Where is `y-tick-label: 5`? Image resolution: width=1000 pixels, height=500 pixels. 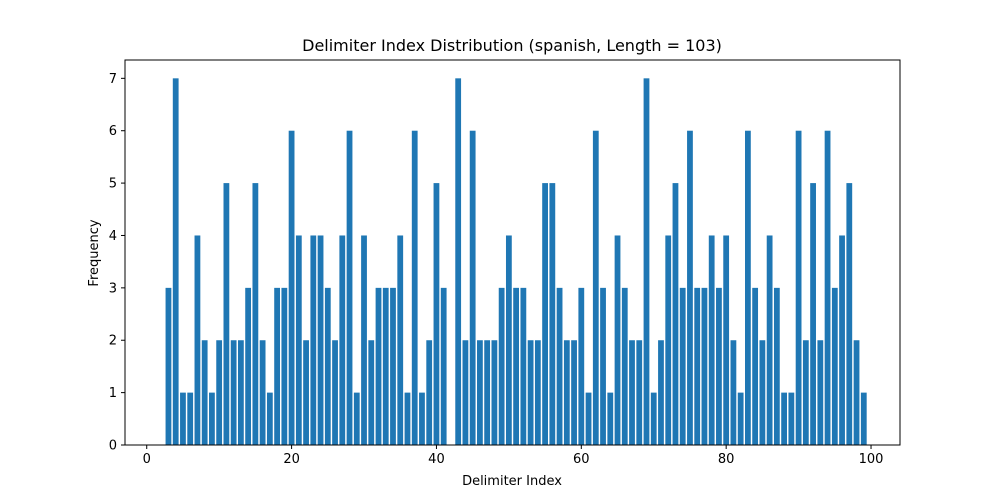
y-tick-label: 5 is located at coordinates (113, 184).